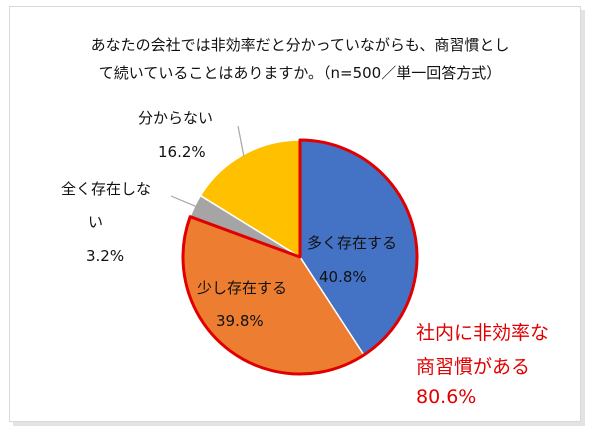 This screenshot has width=600, height=436. What do you see at coordinates (175, 118) in the screenshot?
I see `slice-label-unknown: 分からない` at bounding box center [175, 118].